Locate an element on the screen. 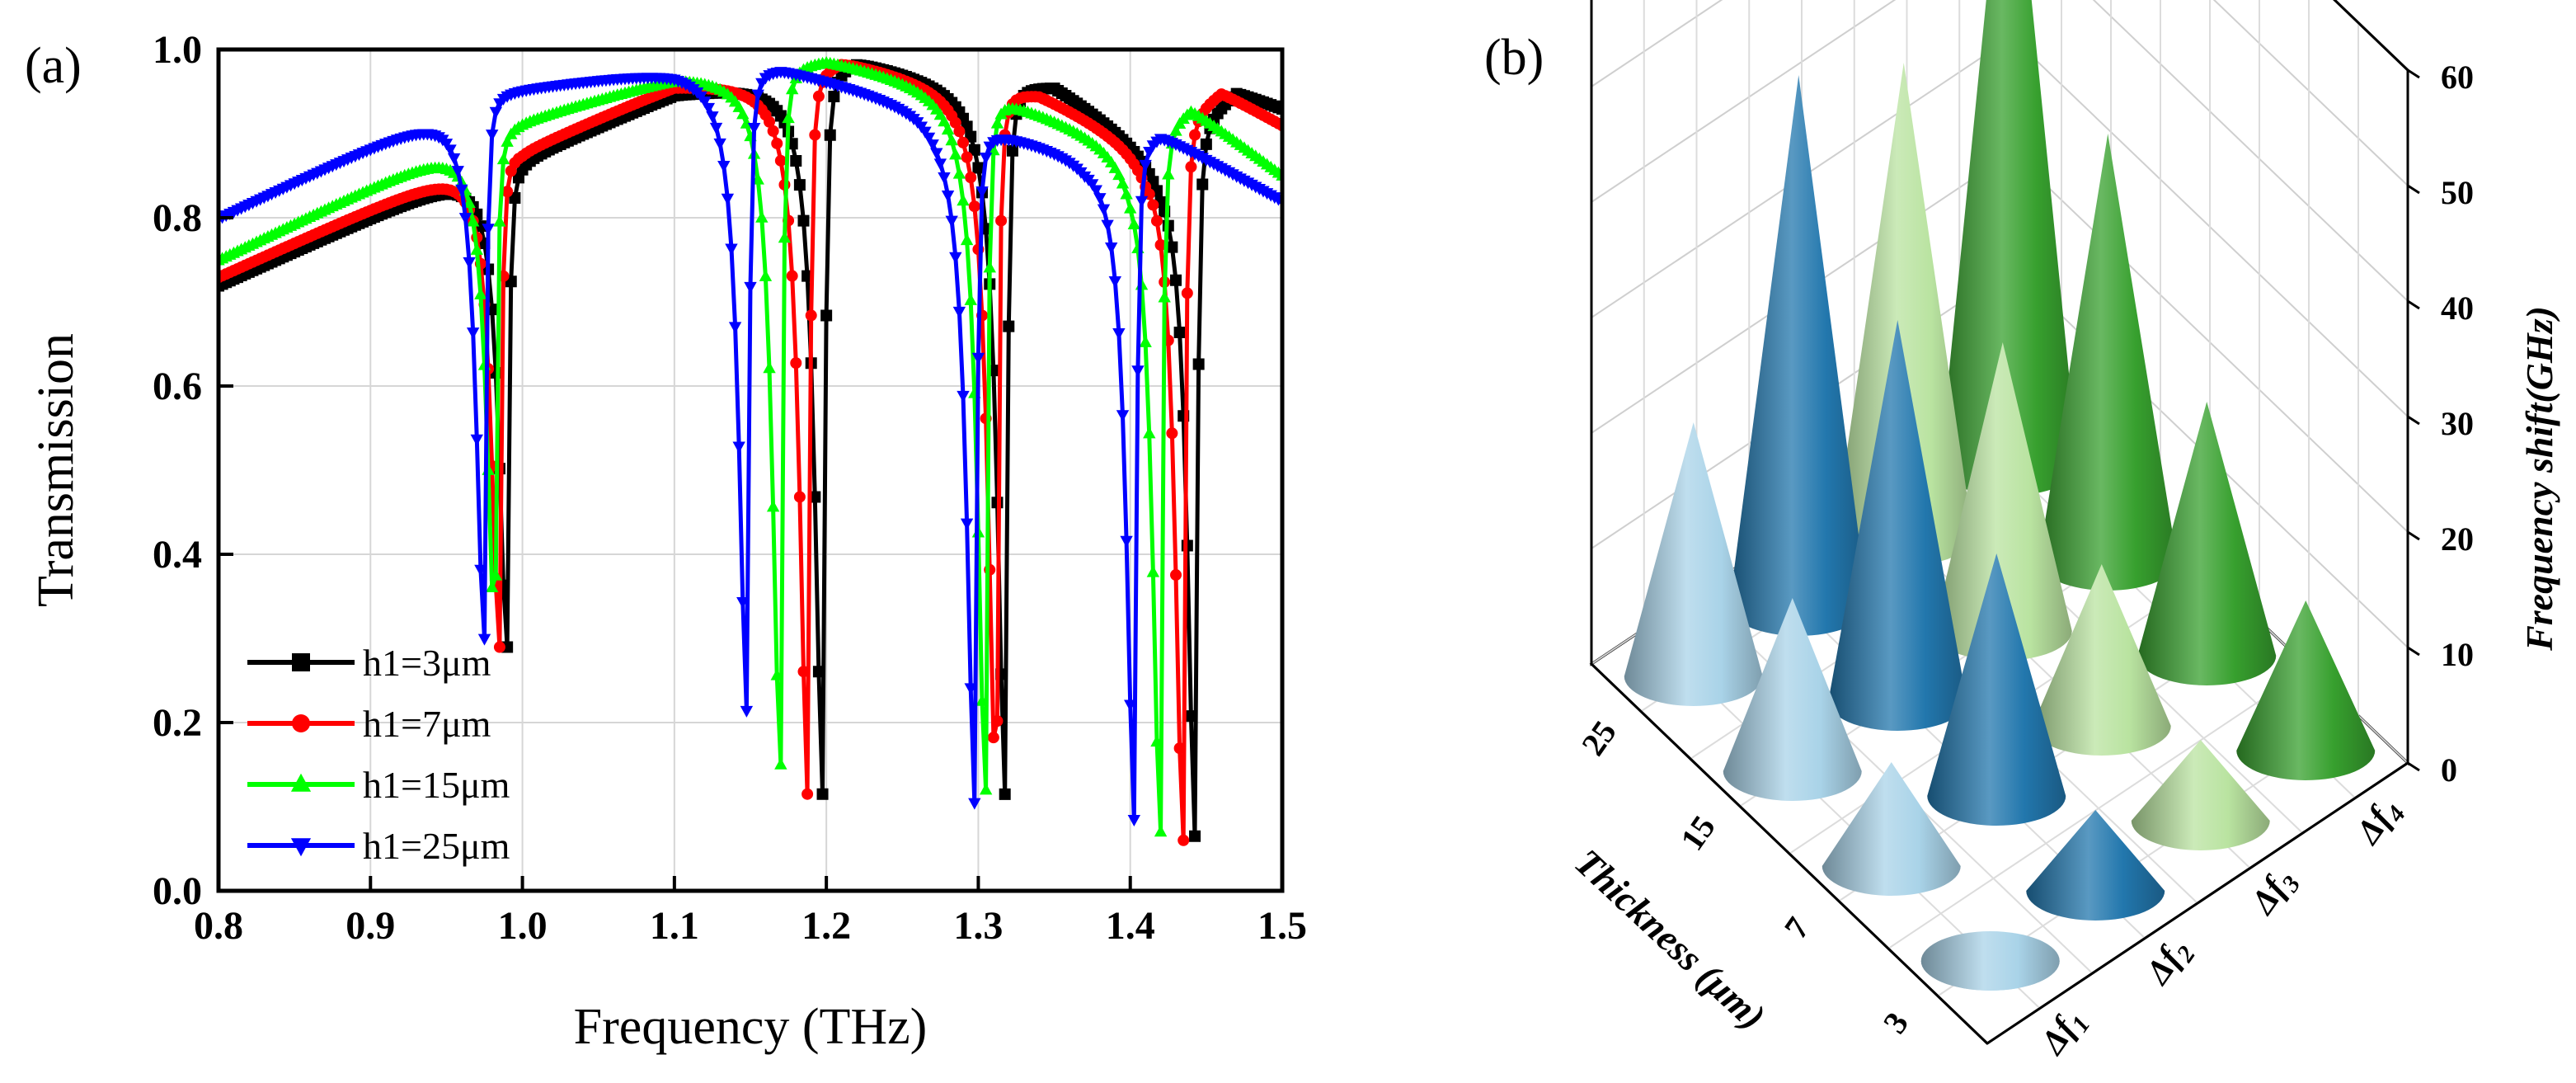  cone-f1-t7 is located at coordinates (1891, 829).